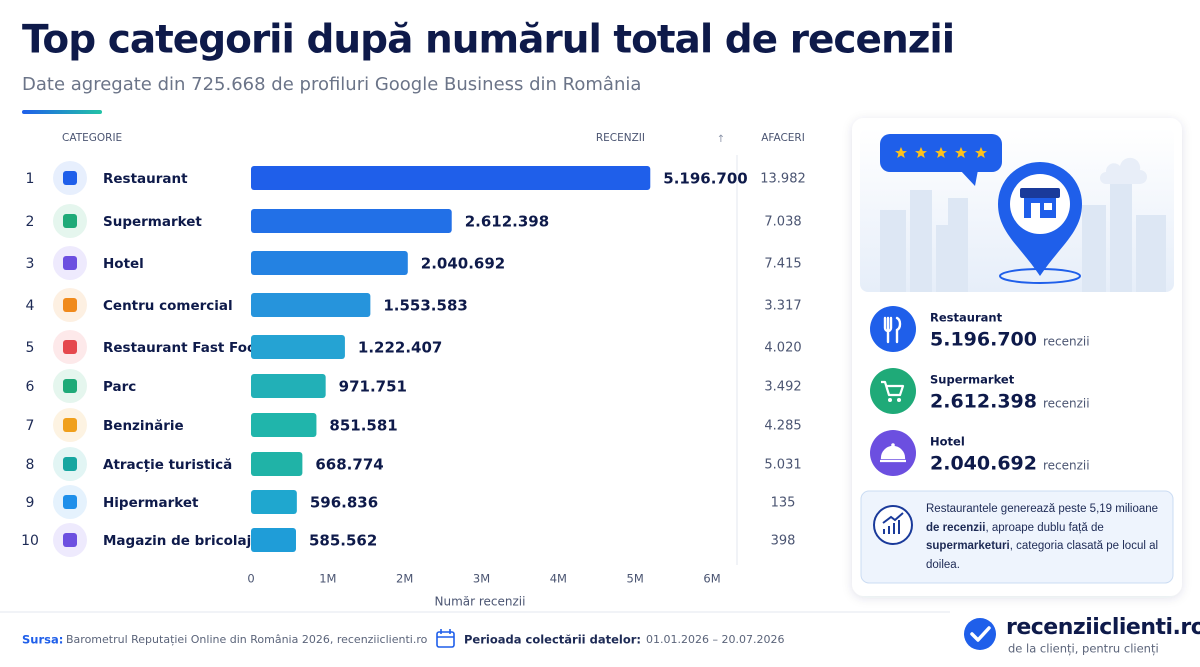 This screenshot has width=1200, height=667. Describe the element at coordinates (445, 638) in the screenshot. I see `calendar-icon` at that location.